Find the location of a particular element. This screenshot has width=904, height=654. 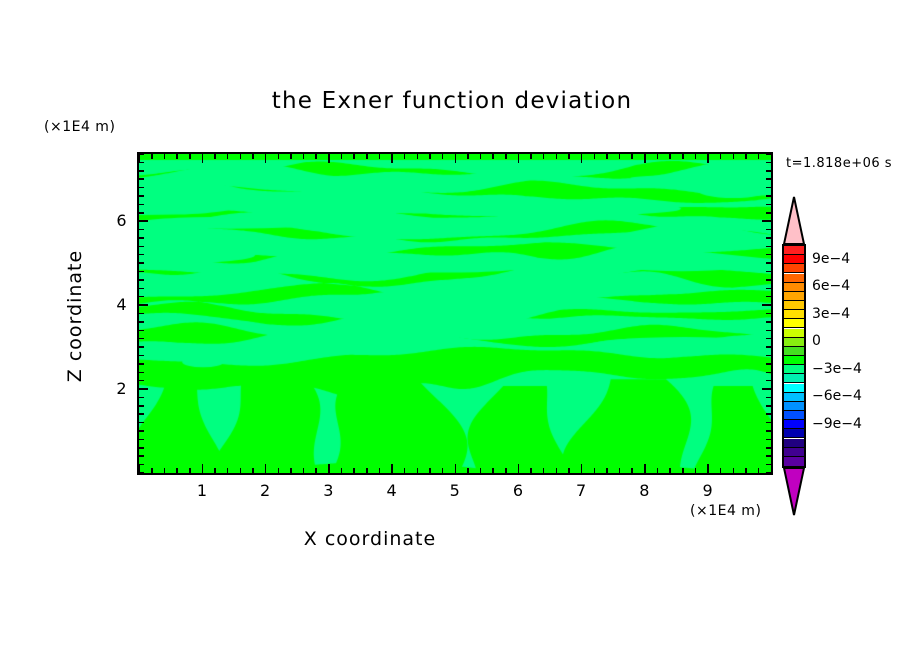

x-tick-label: 2 is located at coordinates (265, 490).